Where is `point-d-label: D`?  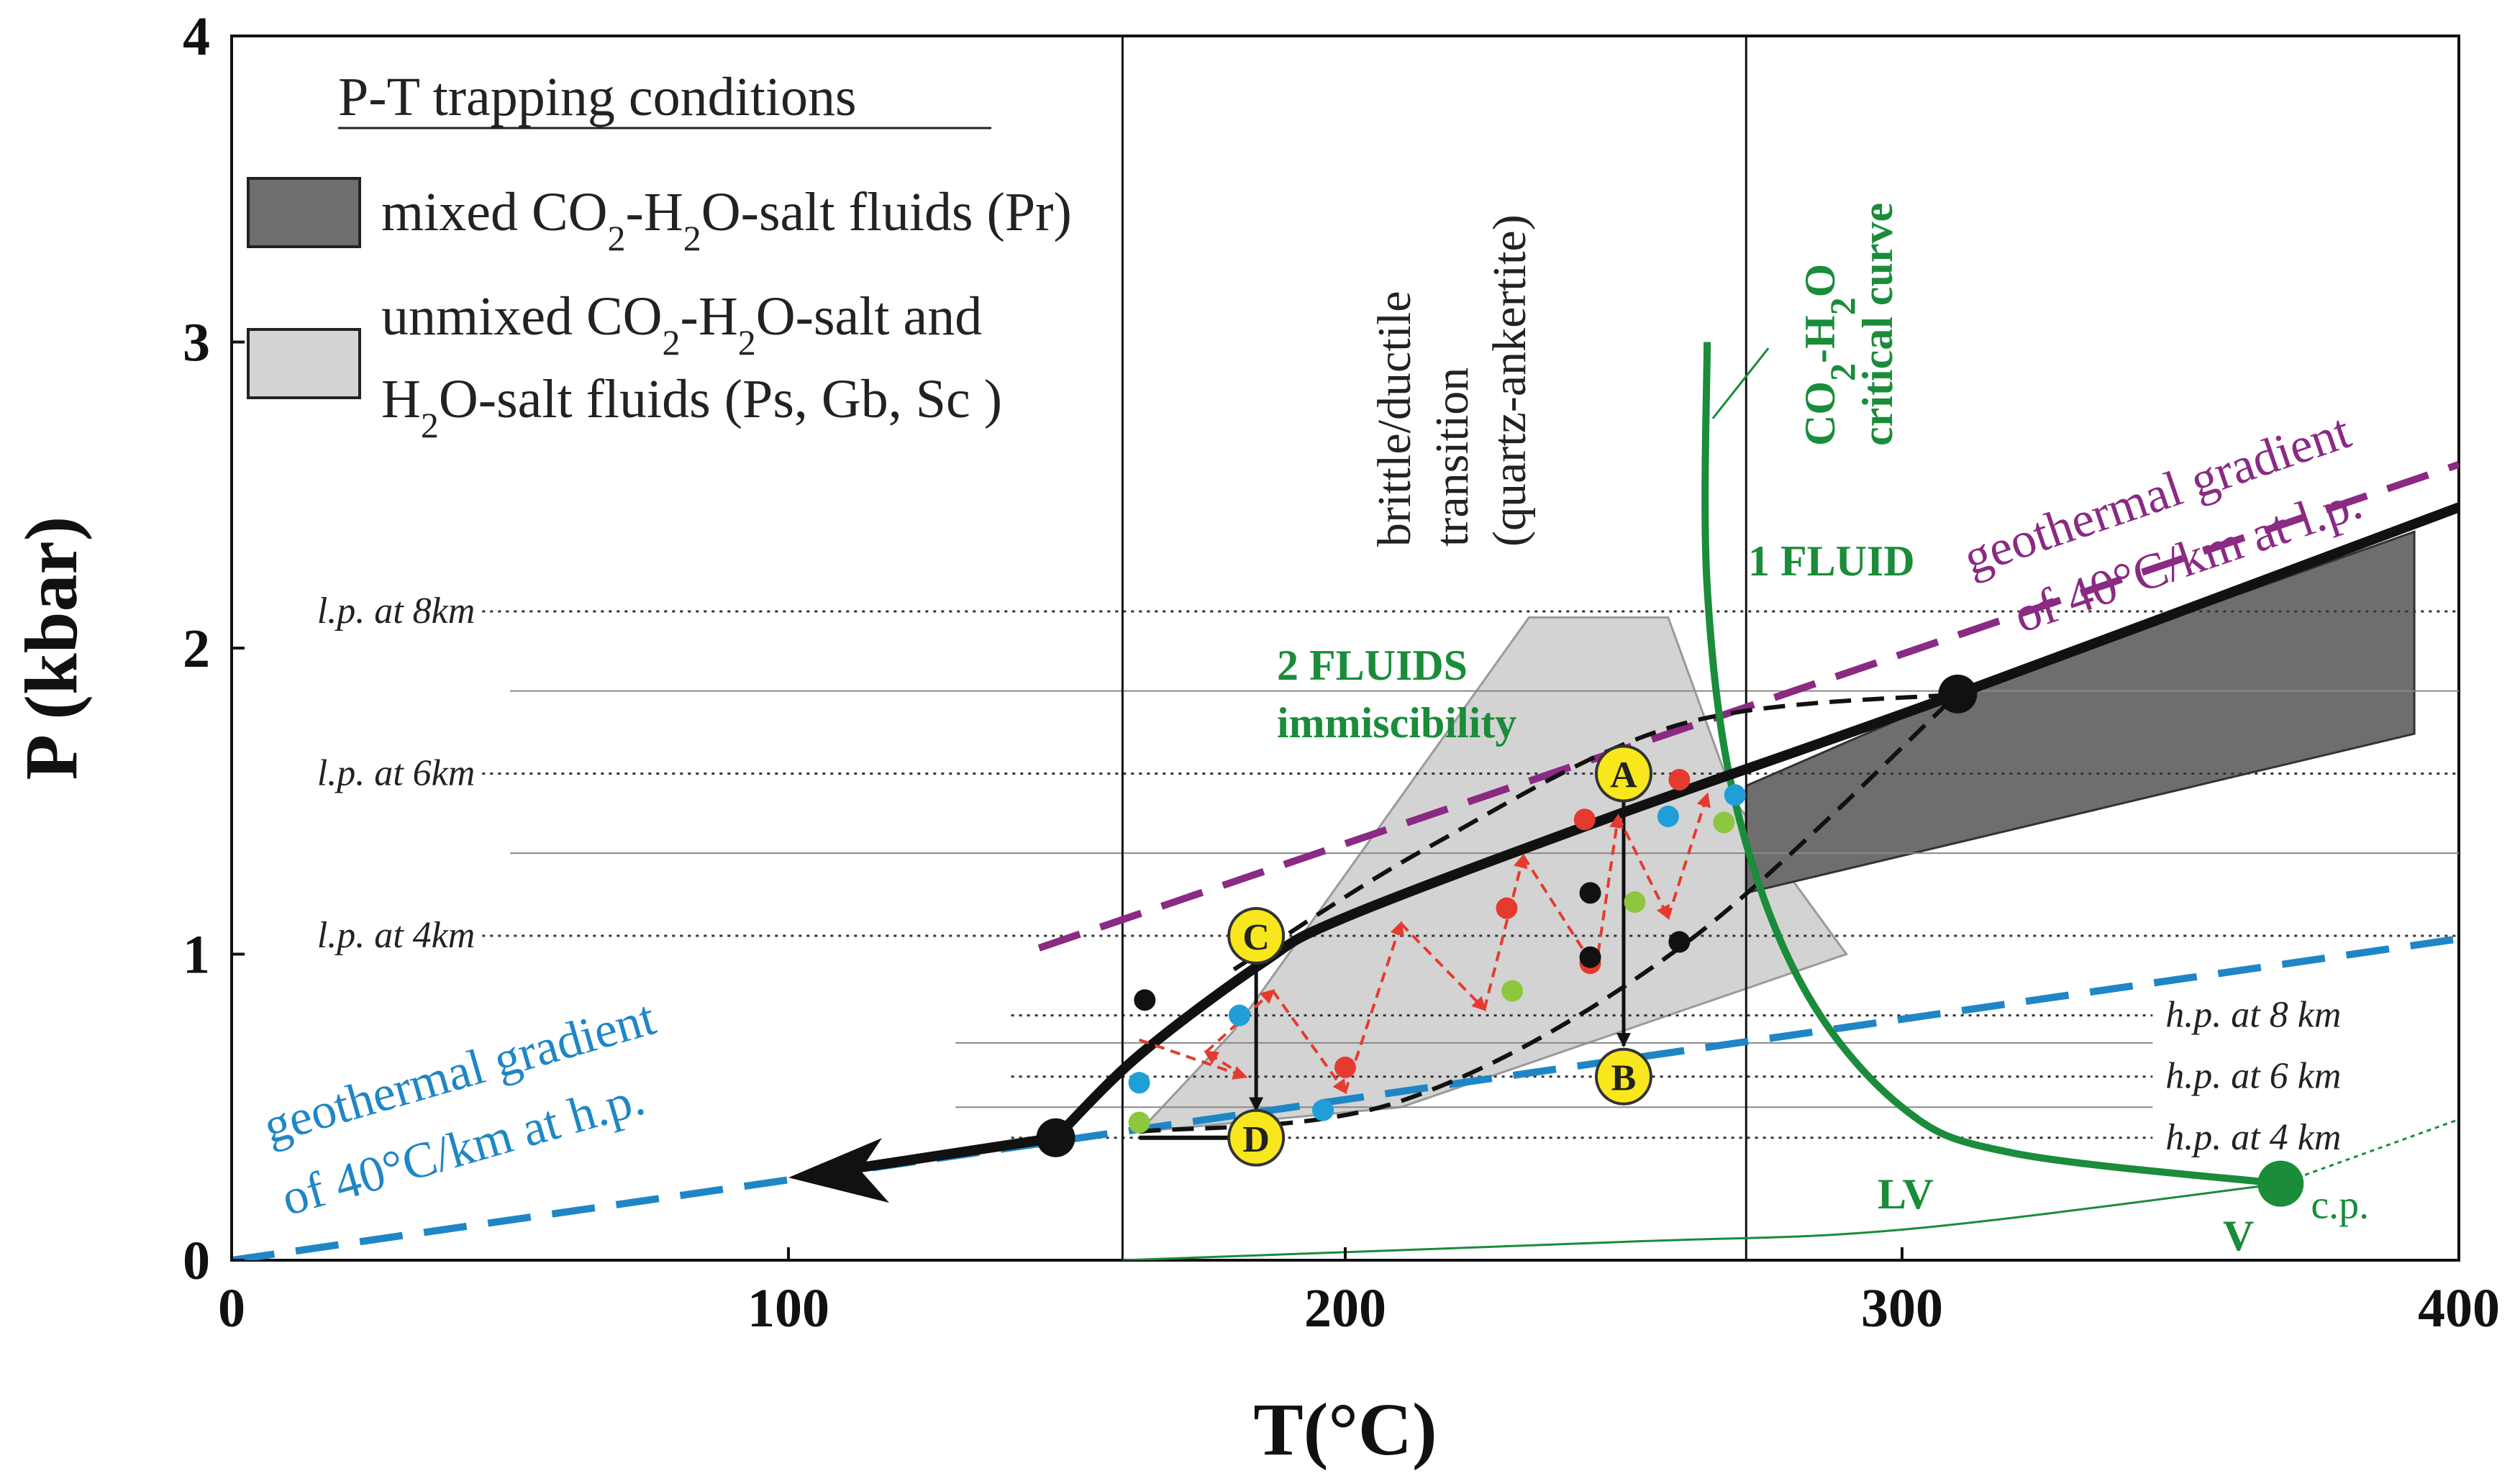 point-d-label: D is located at coordinates (1256, 1139).